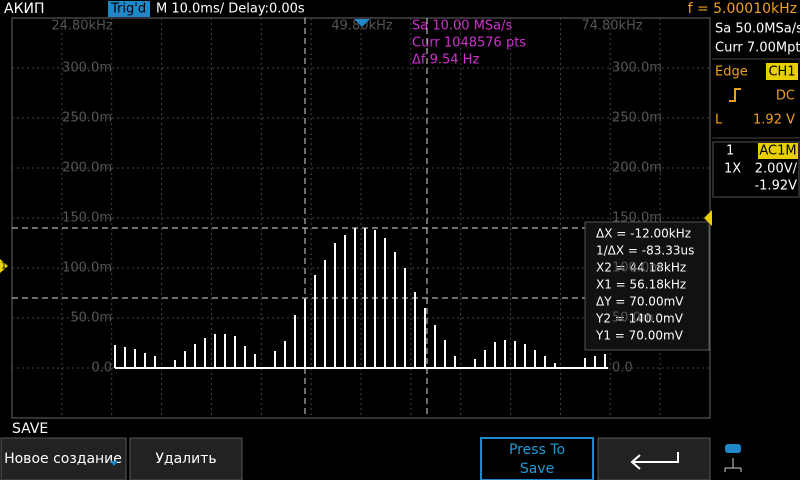  I want to click on channel-number: 1, so click(730, 151).